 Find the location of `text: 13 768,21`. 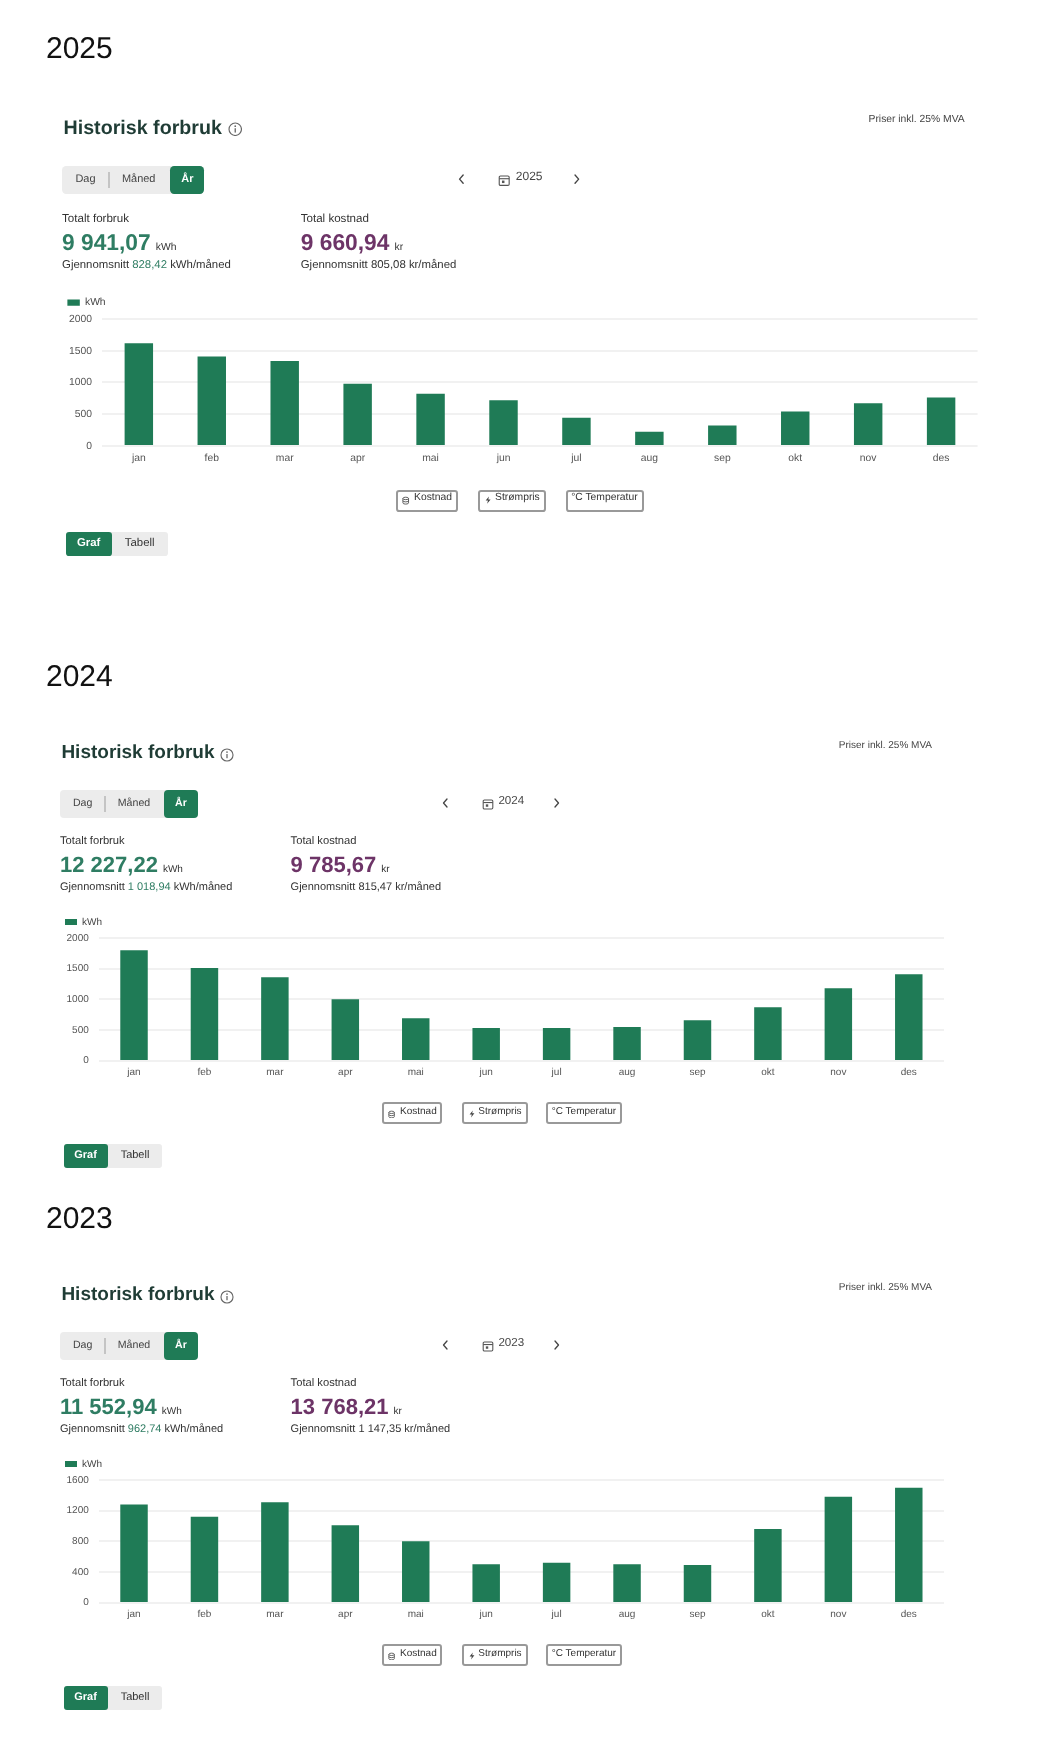

text: 13 768,21 is located at coordinates (339, 1408).